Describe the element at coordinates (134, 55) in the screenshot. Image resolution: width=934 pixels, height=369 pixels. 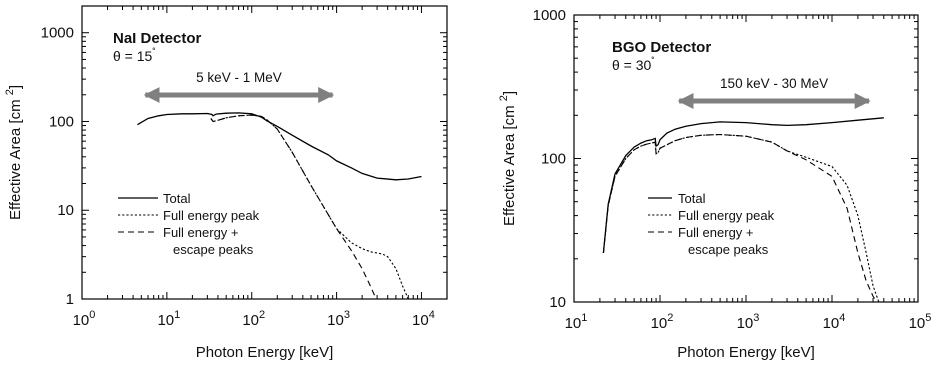
I see `angle-label: θ = 15˚` at that location.